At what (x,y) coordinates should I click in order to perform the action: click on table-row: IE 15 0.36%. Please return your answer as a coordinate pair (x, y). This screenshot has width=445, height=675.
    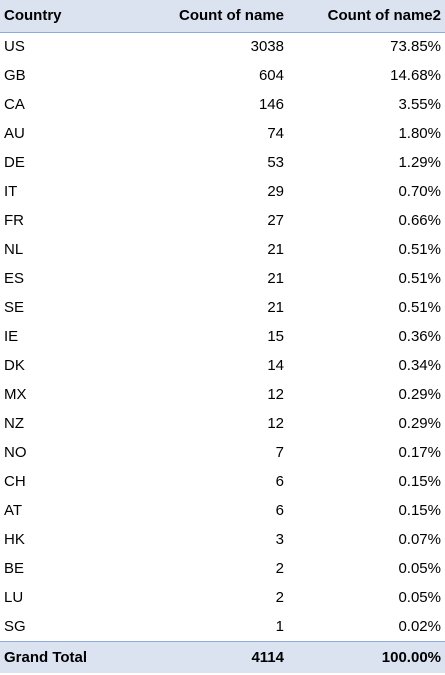
    Looking at the image, I should click on (222, 336).